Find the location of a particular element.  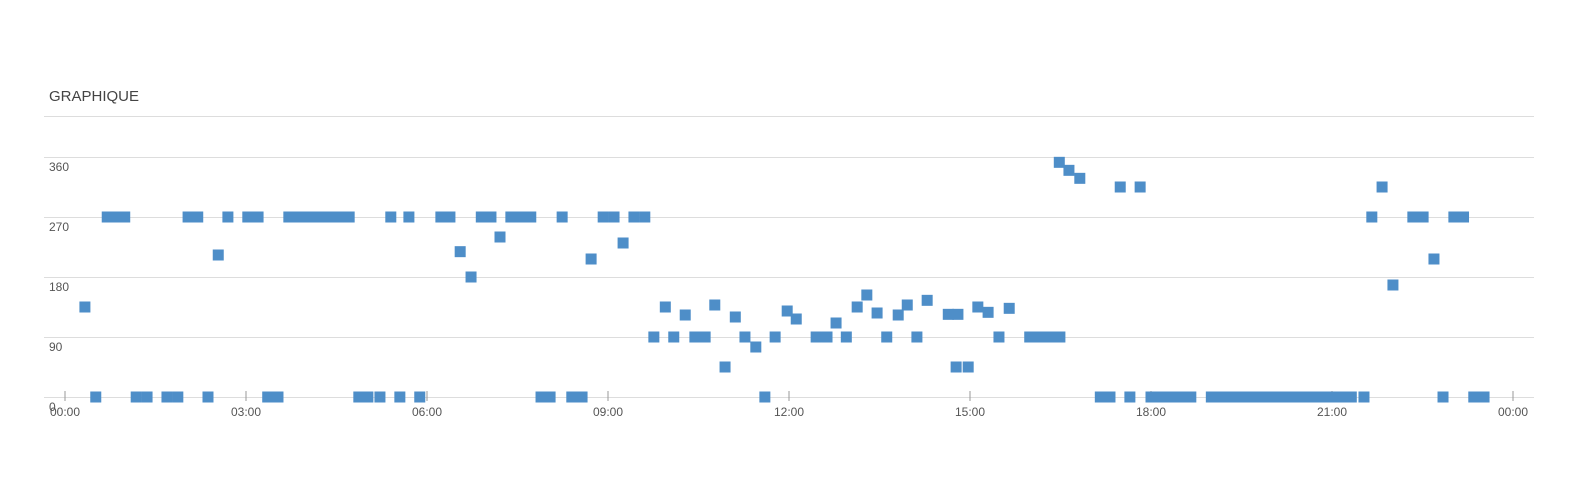

x-tick-label: 00:00 is located at coordinates (65, 412).